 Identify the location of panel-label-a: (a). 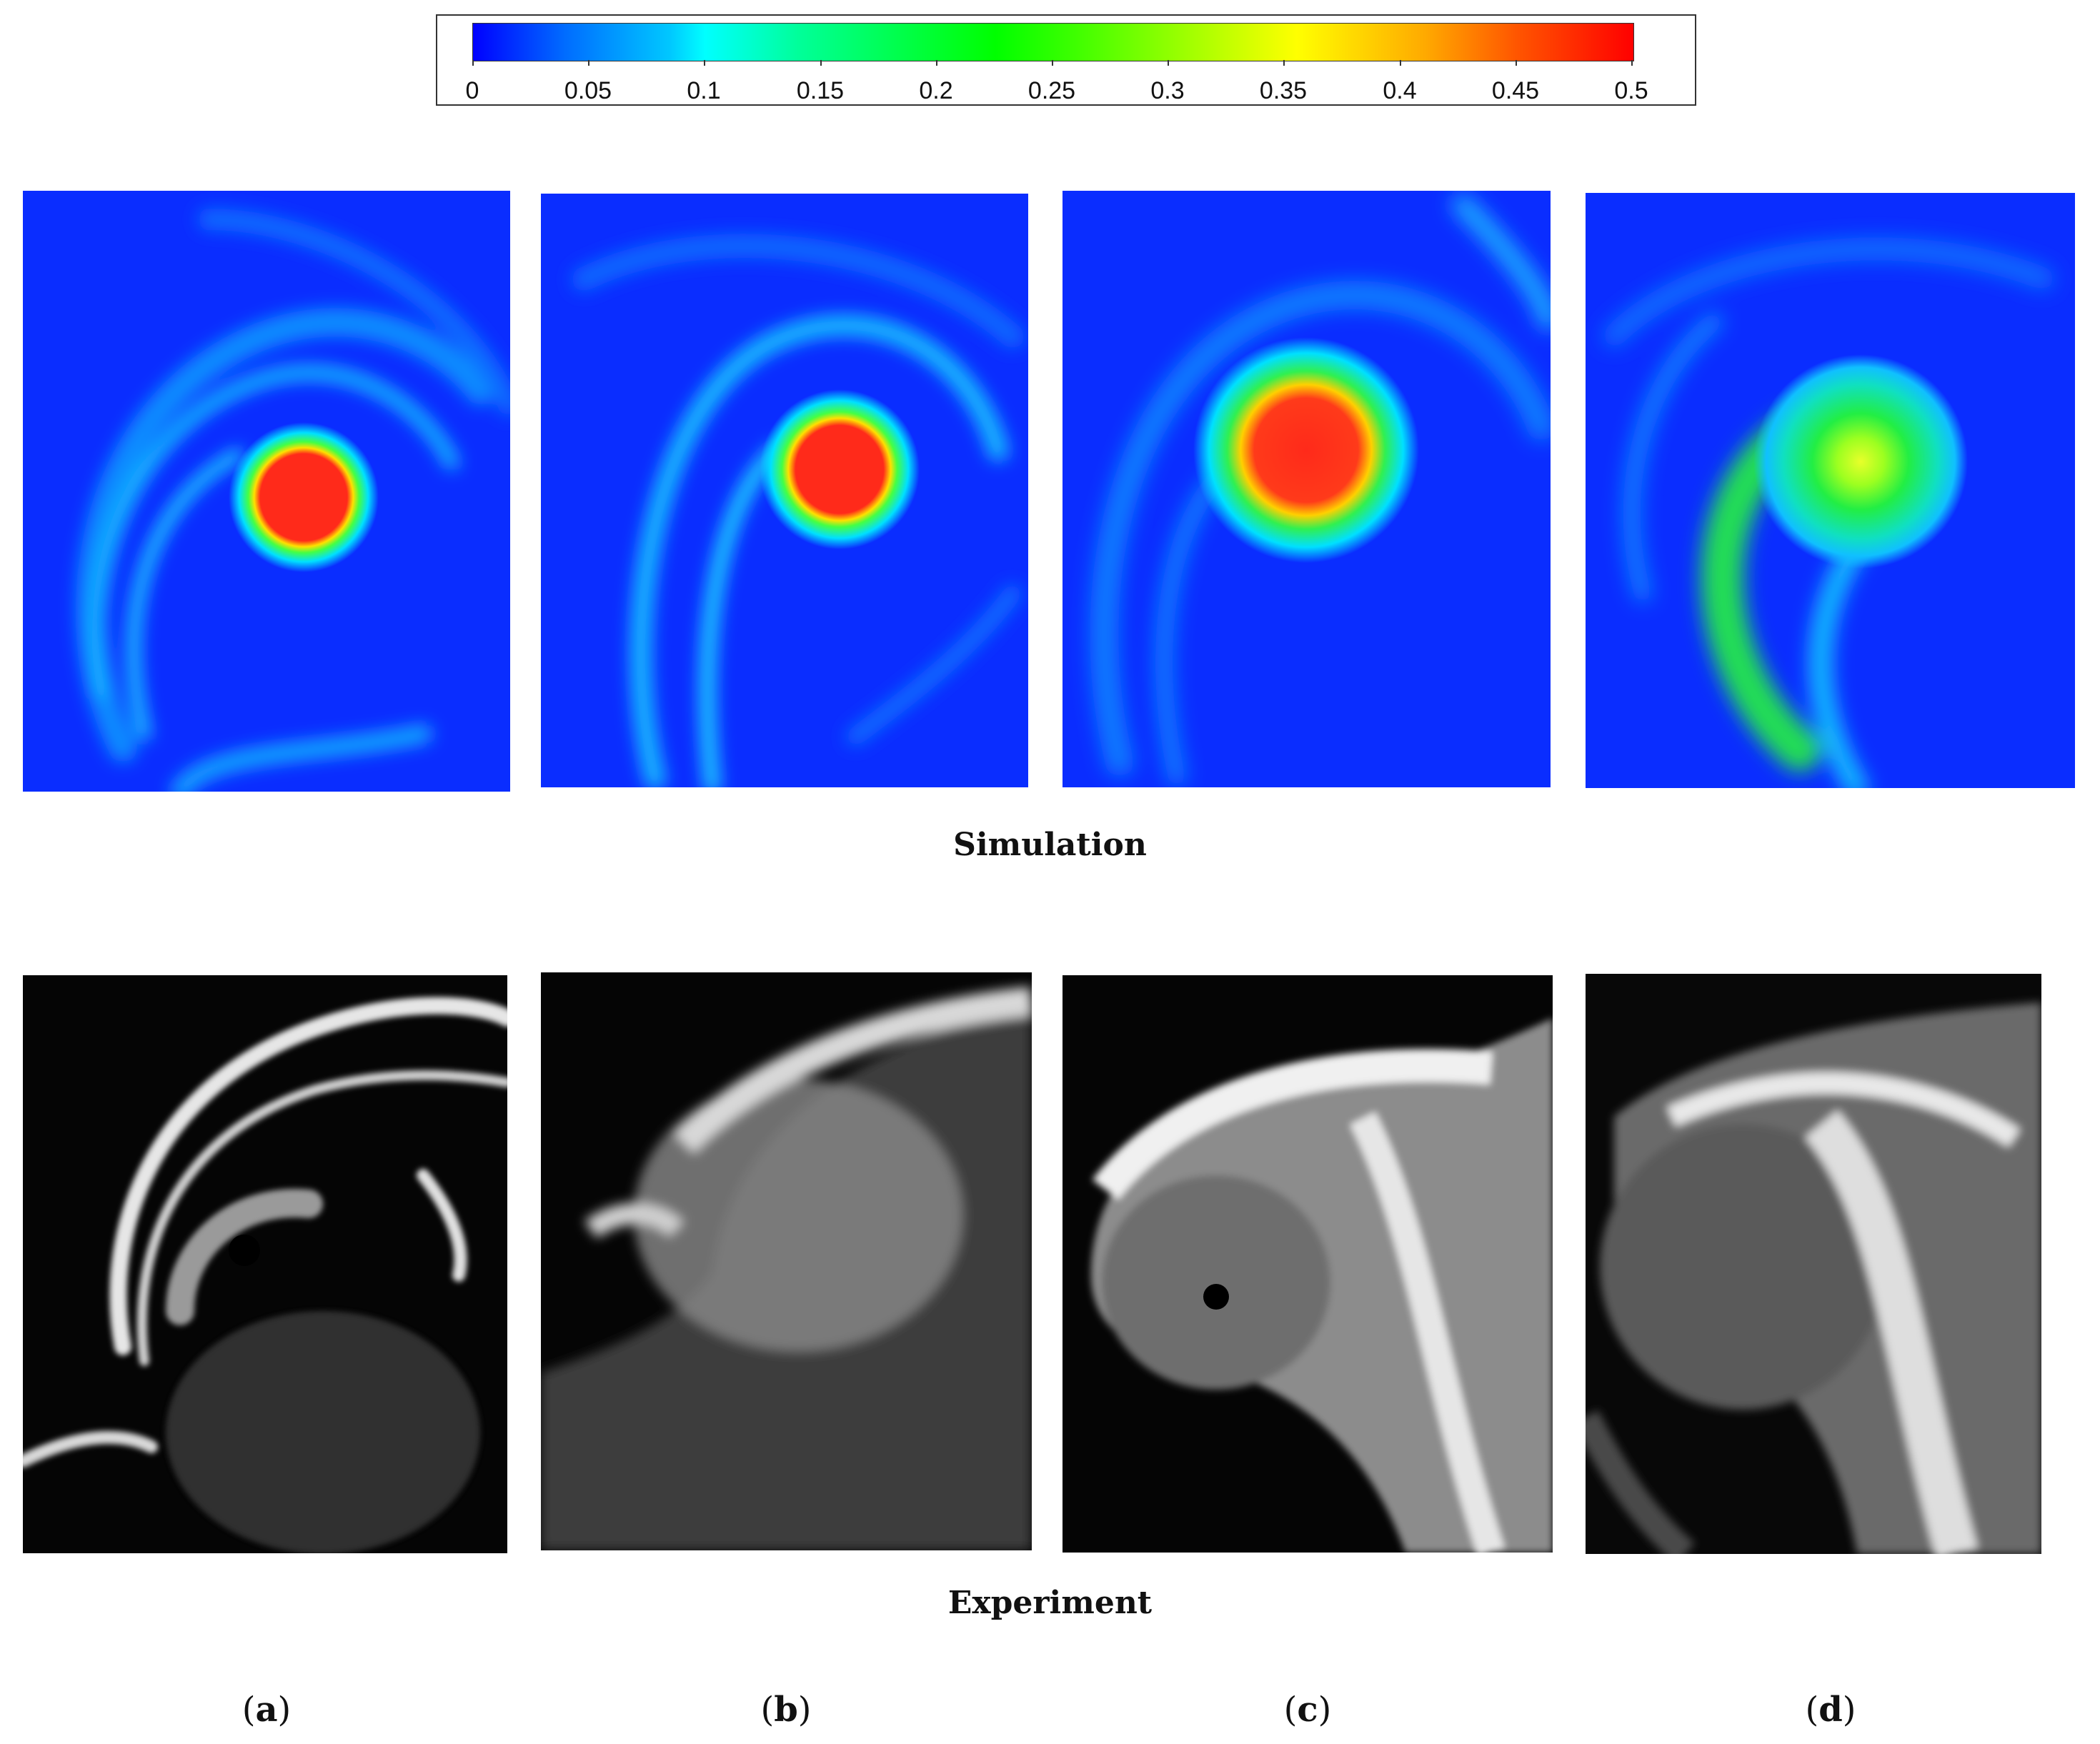
(267, 1710).